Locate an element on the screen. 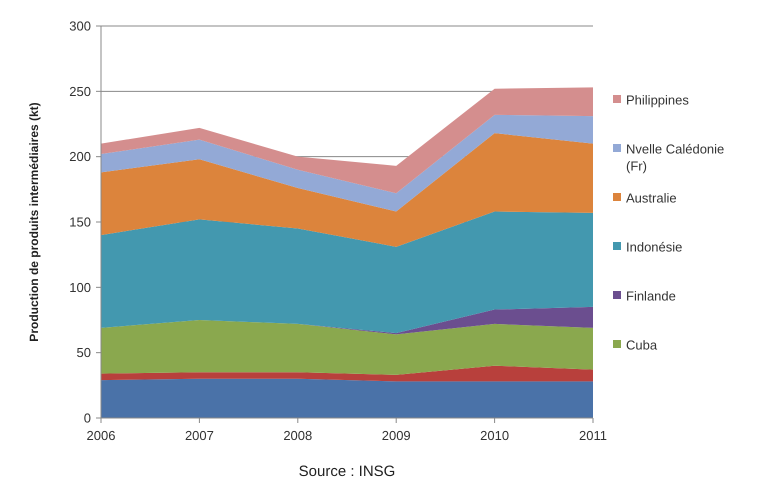 The image size is (775, 488). y-tick-label: 200 is located at coordinates (80, 156).